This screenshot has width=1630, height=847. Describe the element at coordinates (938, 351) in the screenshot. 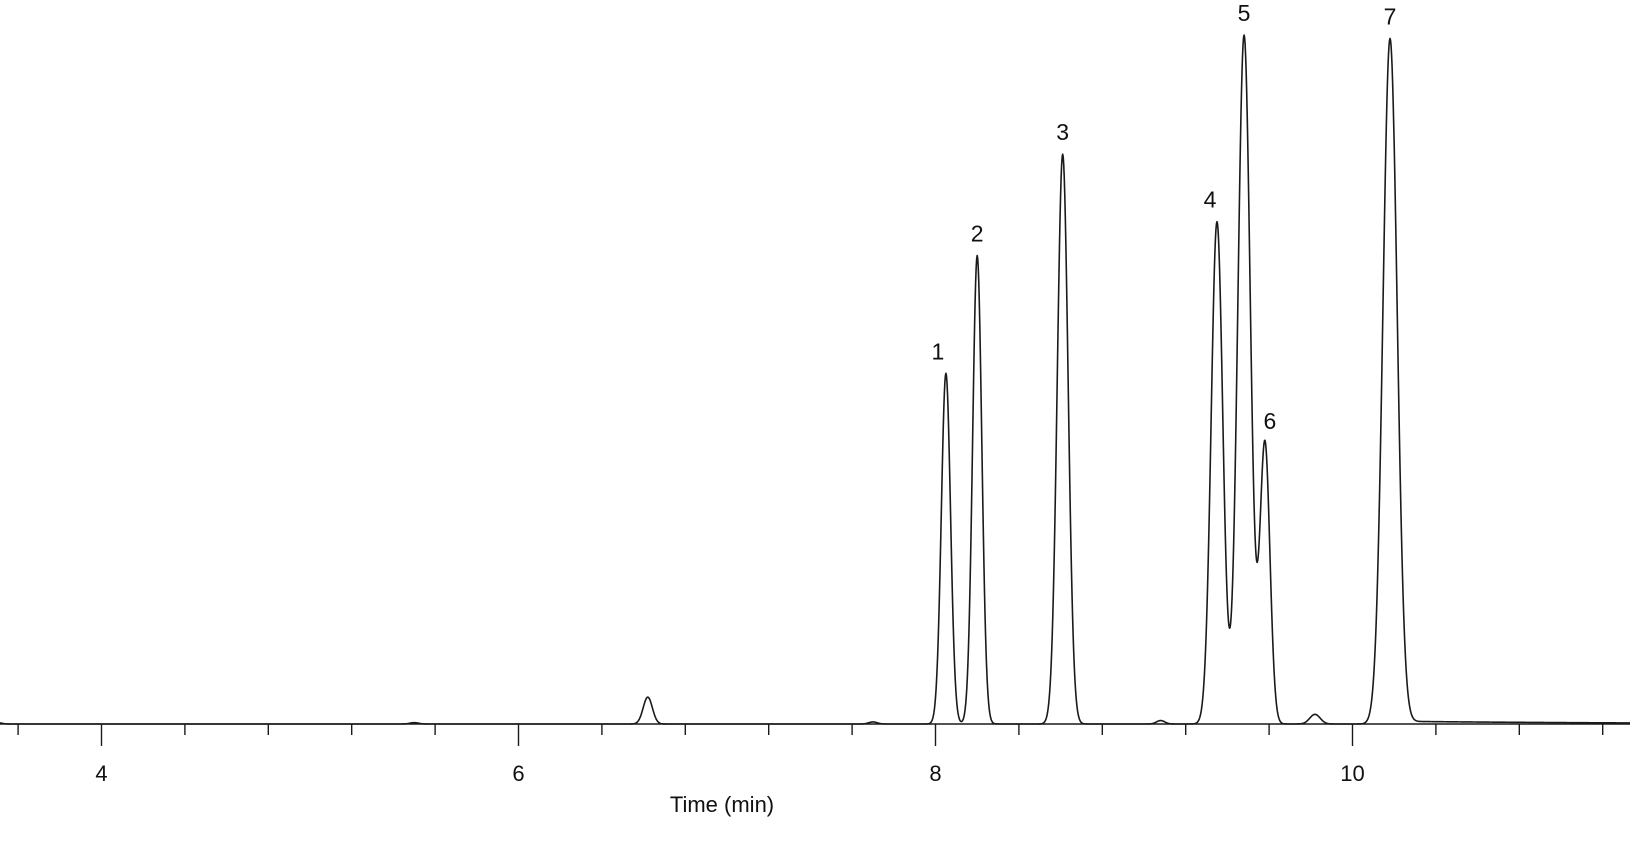

I see `peak-label: 1` at that location.